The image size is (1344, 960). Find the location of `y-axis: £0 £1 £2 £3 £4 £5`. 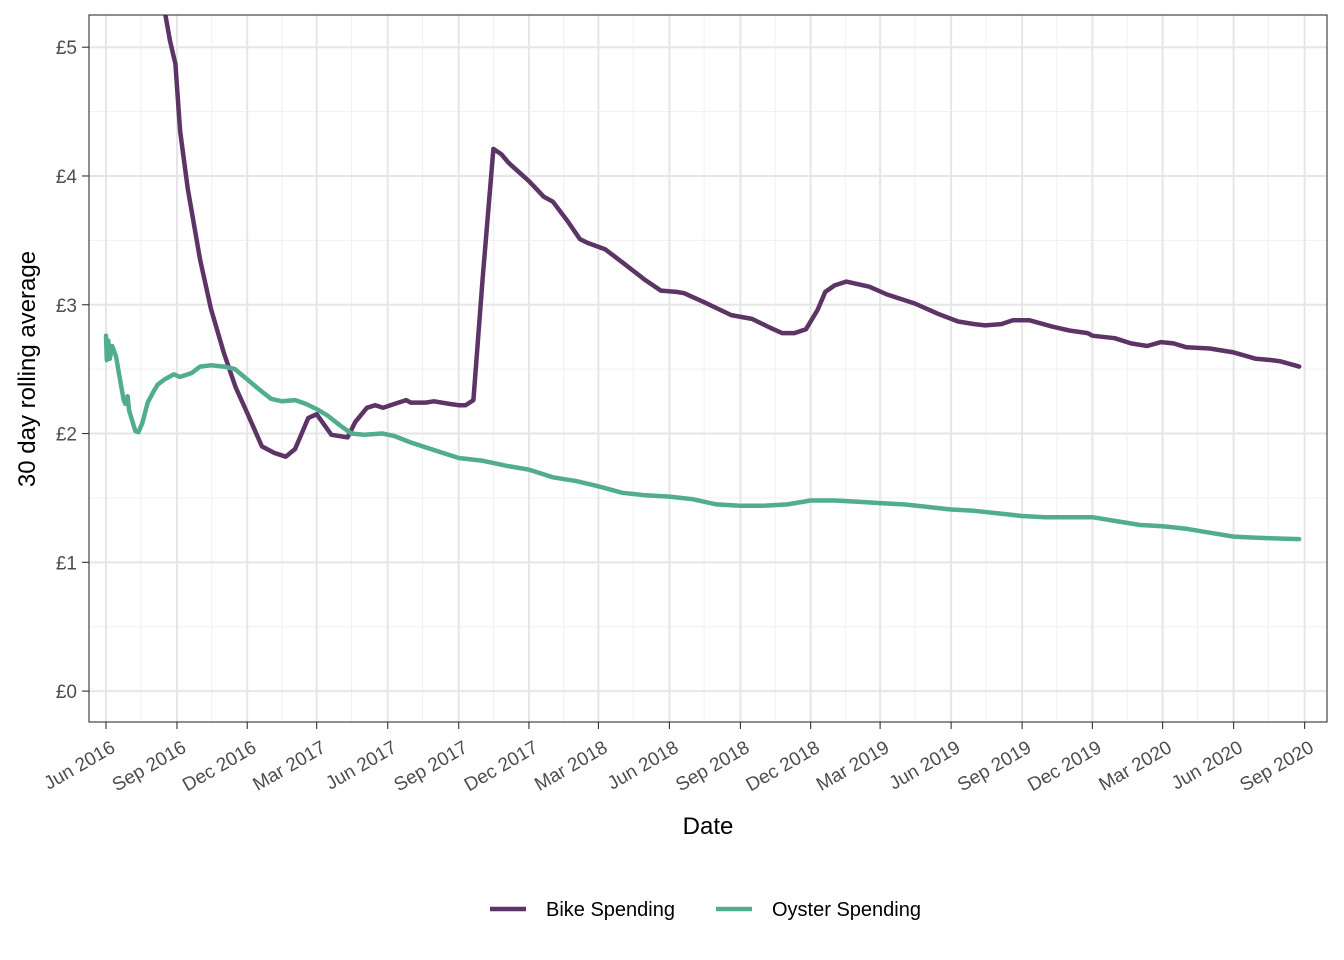

y-axis: £0 £1 £2 £3 £4 £5 is located at coordinates (72, 370).